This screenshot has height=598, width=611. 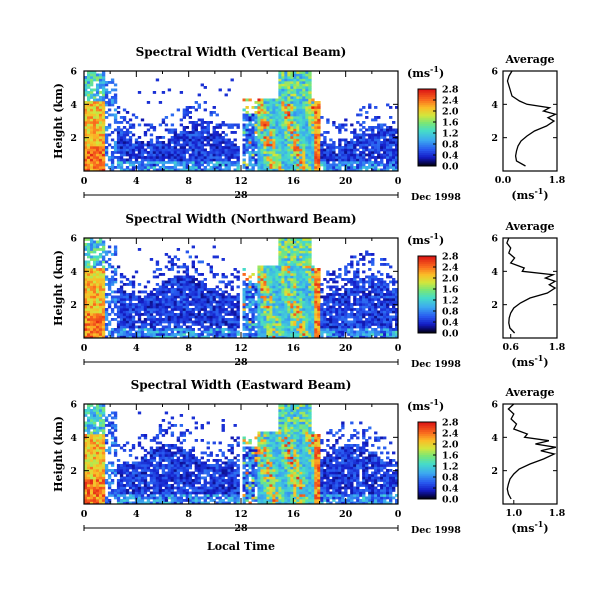 I want to click on x-axis-label: Local Time, so click(x=241, y=546).